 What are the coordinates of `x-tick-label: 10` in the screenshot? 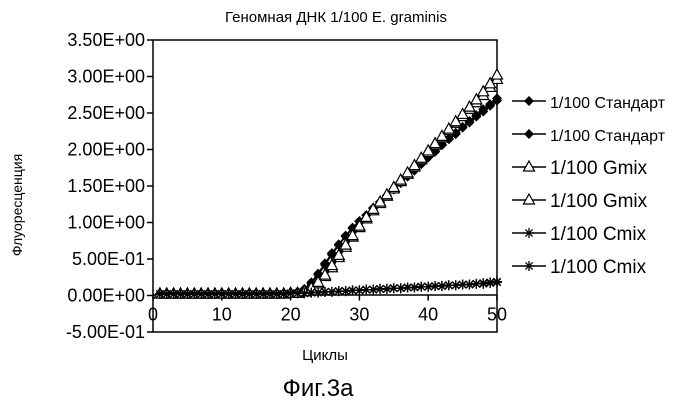 It's located at (222, 315).